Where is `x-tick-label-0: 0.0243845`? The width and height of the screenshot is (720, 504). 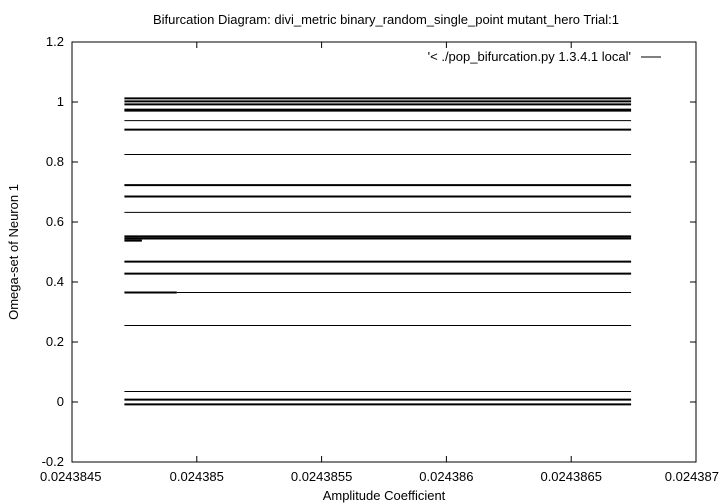
x-tick-label-0: 0.0243845 is located at coordinates (70, 476).